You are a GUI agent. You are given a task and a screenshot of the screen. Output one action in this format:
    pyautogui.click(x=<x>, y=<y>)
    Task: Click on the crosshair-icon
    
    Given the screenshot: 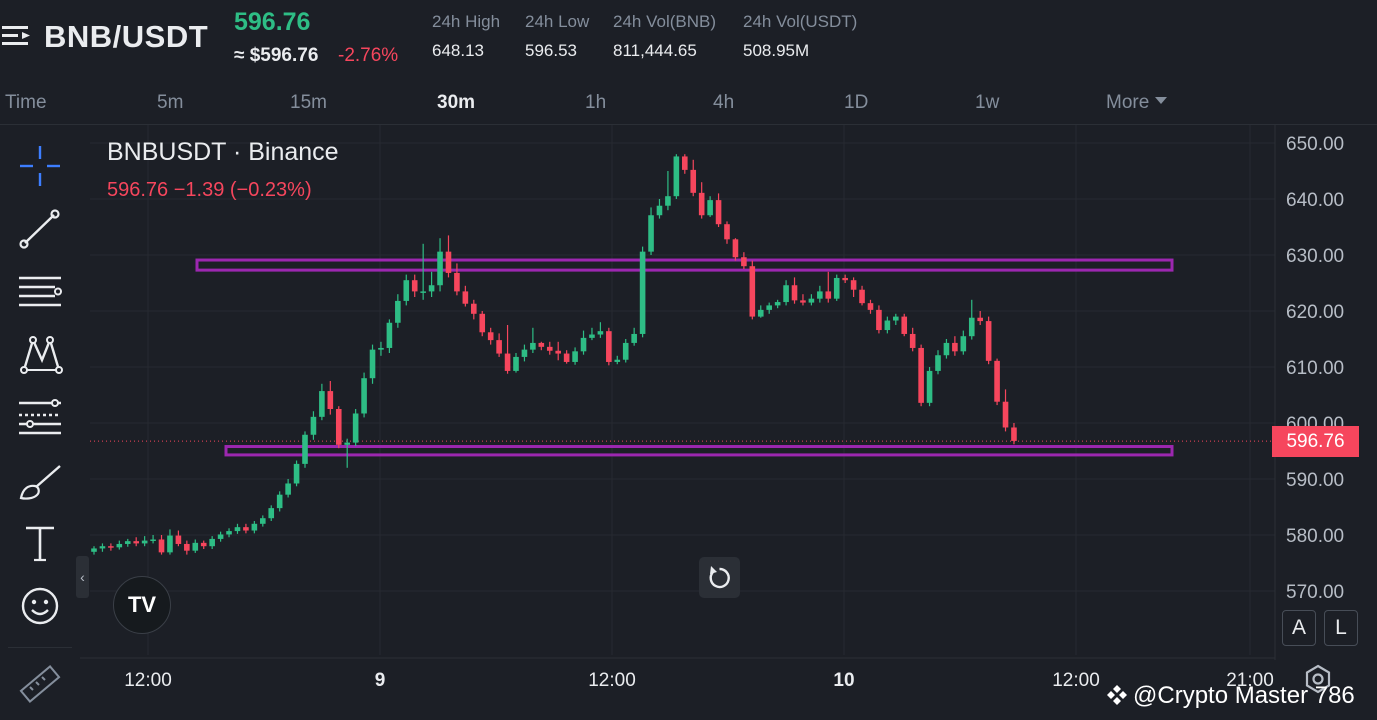 What is the action you would take?
    pyautogui.click(x=40, y=166)
    